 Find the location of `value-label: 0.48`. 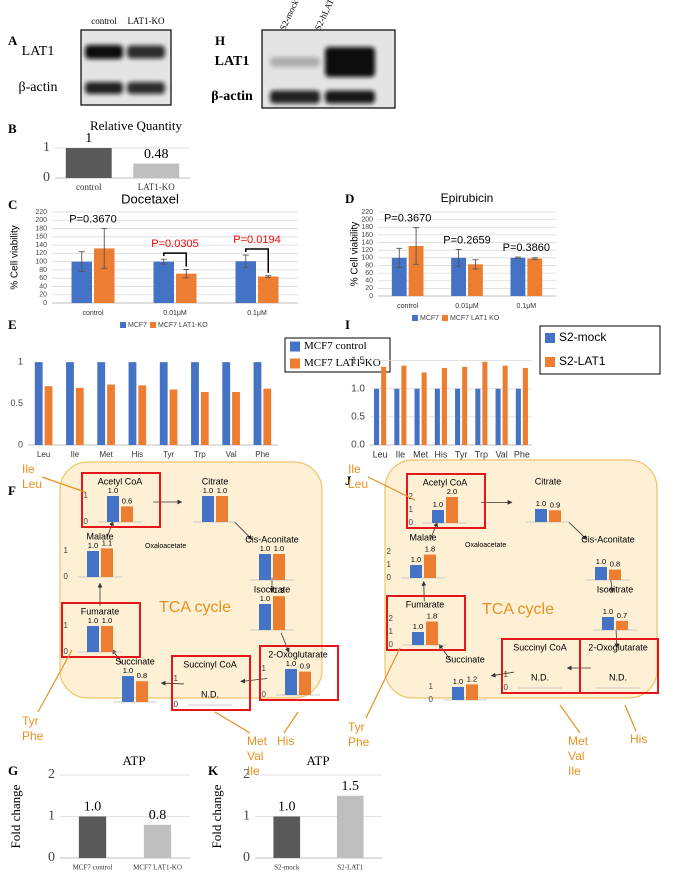

value-label: 0.48 is located at coordinates (156, 154).